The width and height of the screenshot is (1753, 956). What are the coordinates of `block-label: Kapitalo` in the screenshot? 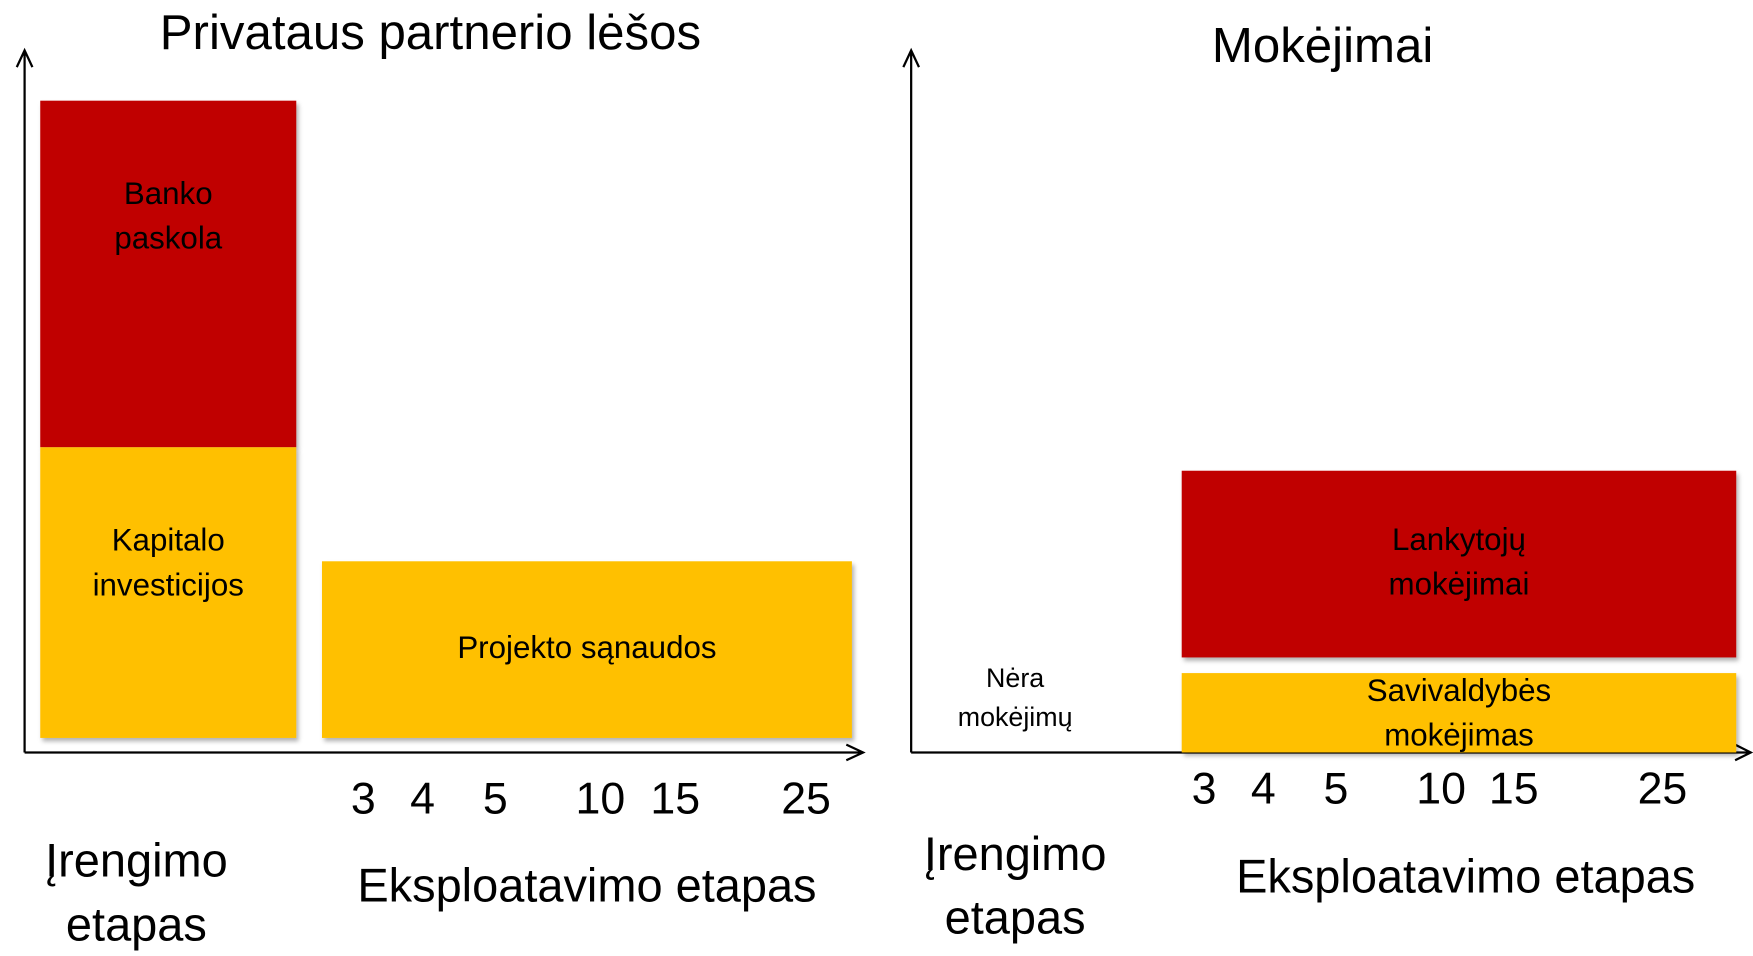 It's located at (168, 540).